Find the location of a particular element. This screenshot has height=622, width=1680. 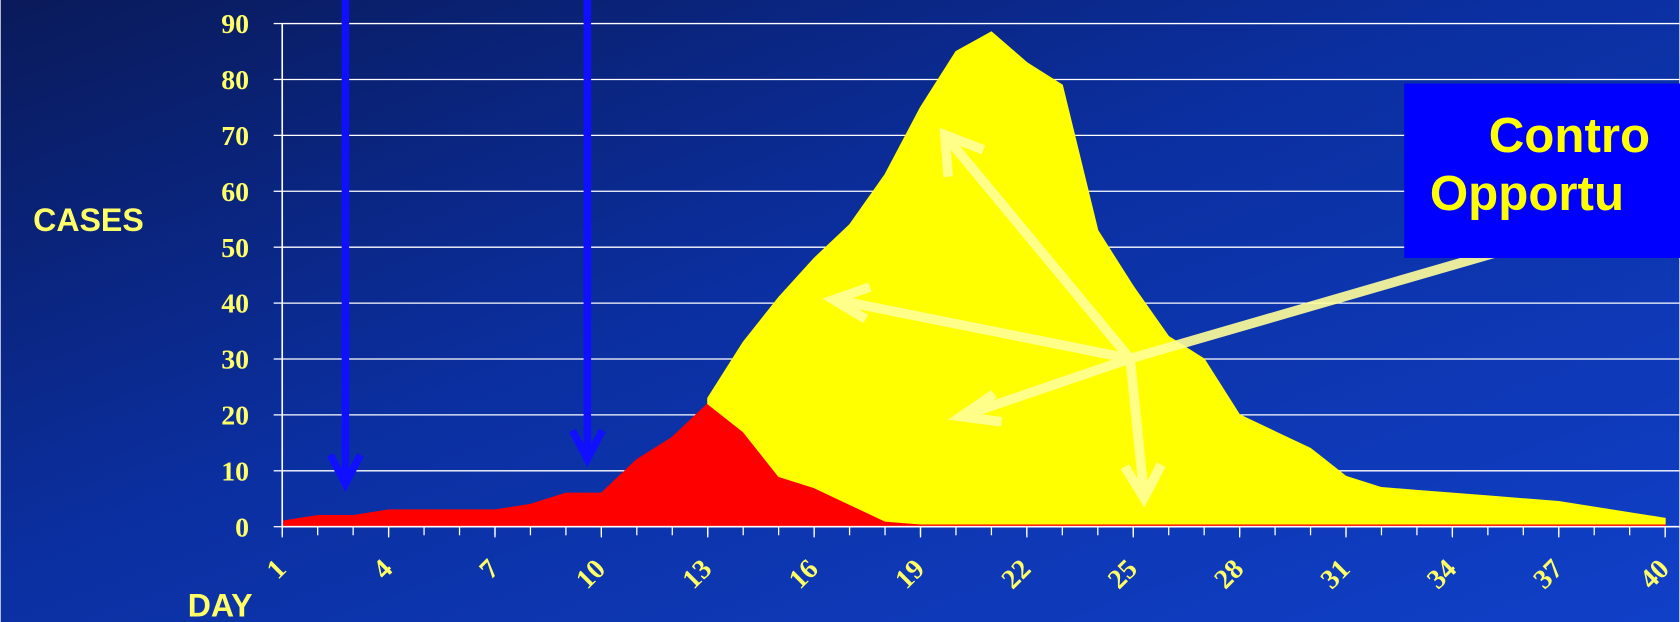

y-tick-label: 90 is located at coordinates (235, 24).